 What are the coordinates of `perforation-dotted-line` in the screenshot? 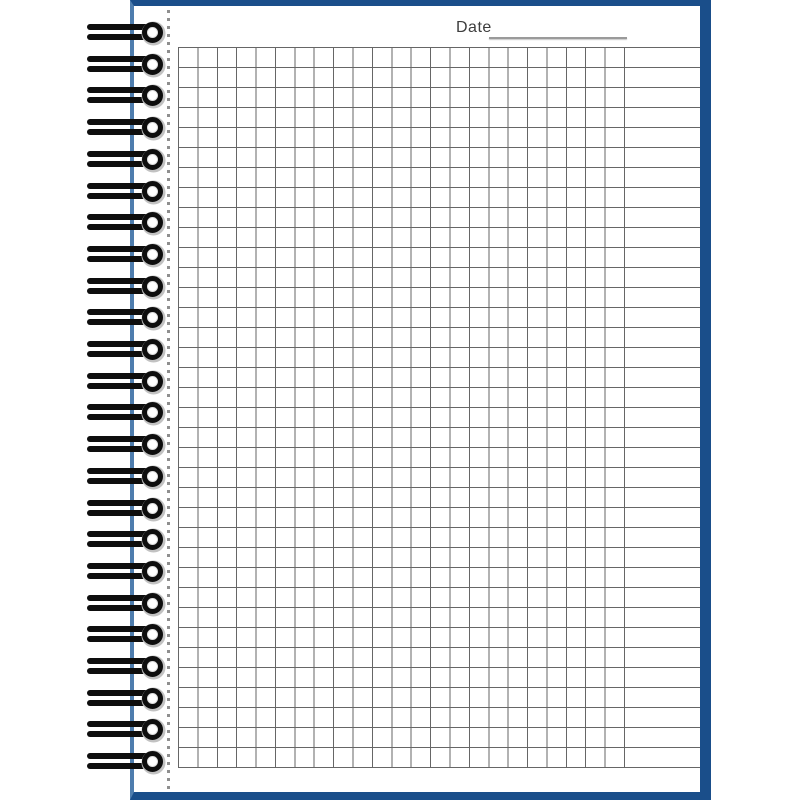 It's located at (168, 400).